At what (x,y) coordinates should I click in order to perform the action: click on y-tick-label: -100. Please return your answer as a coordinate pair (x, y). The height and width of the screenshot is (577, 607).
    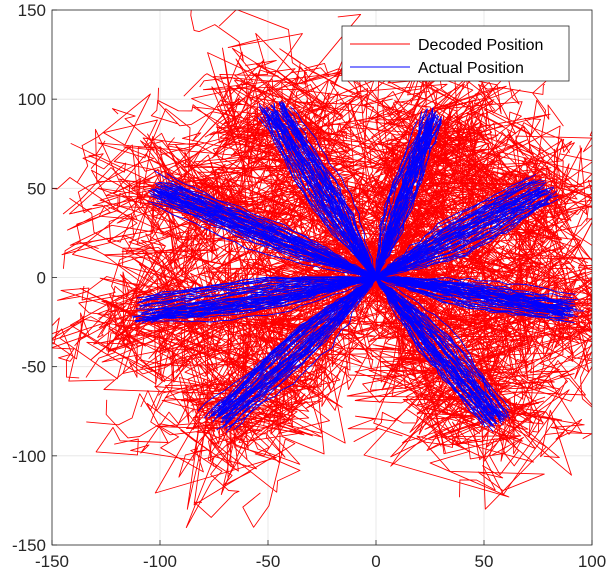
    Looking at the image, I should click on (29, 456).